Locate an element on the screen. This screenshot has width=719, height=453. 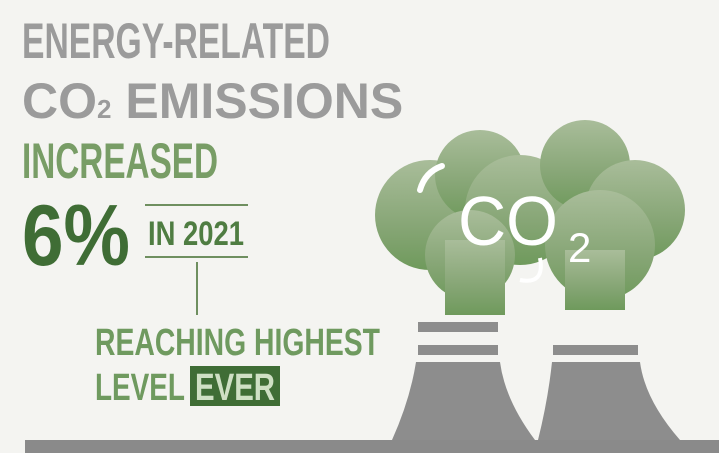
headline-line2: CO2 EMISSIONS is located at coordinates (212, 101).